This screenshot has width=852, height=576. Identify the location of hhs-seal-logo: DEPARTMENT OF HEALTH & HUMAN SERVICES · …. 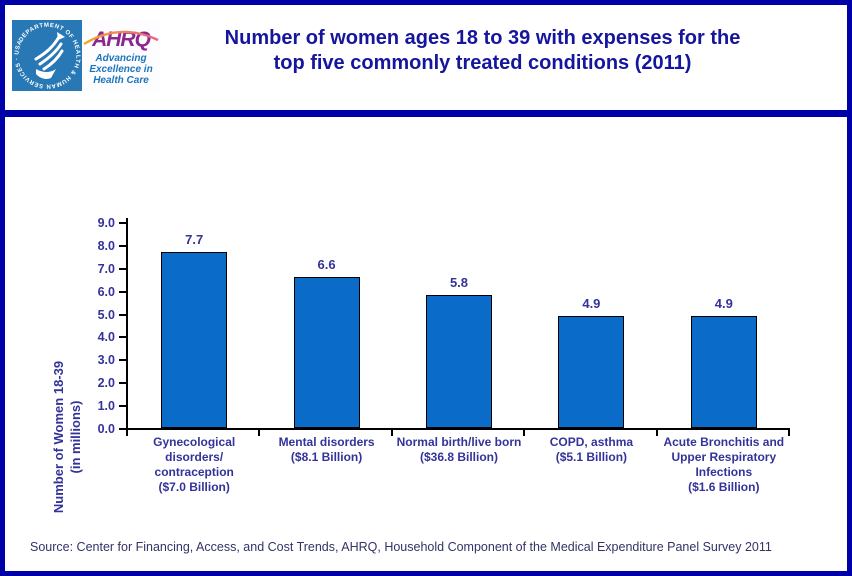
(47, 55).